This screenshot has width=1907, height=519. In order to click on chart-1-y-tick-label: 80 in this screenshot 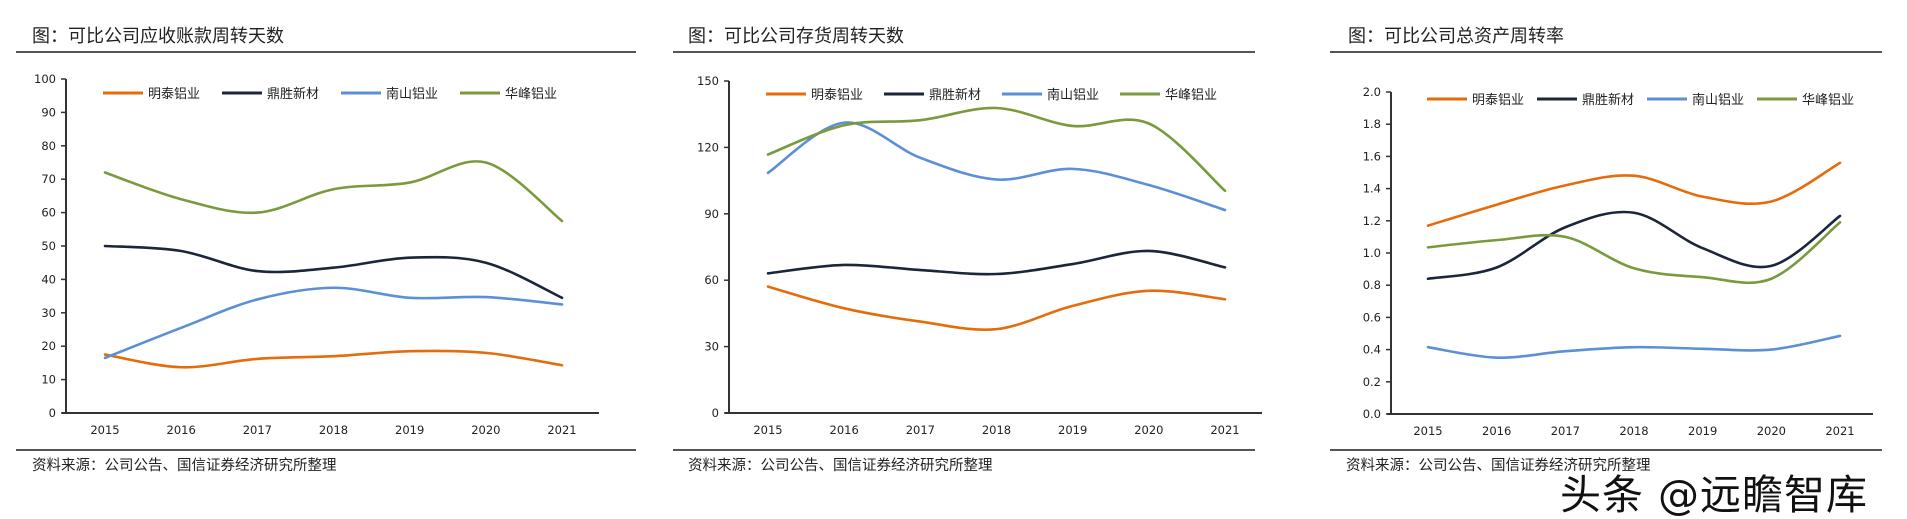, I will do `click(48, 146)`.